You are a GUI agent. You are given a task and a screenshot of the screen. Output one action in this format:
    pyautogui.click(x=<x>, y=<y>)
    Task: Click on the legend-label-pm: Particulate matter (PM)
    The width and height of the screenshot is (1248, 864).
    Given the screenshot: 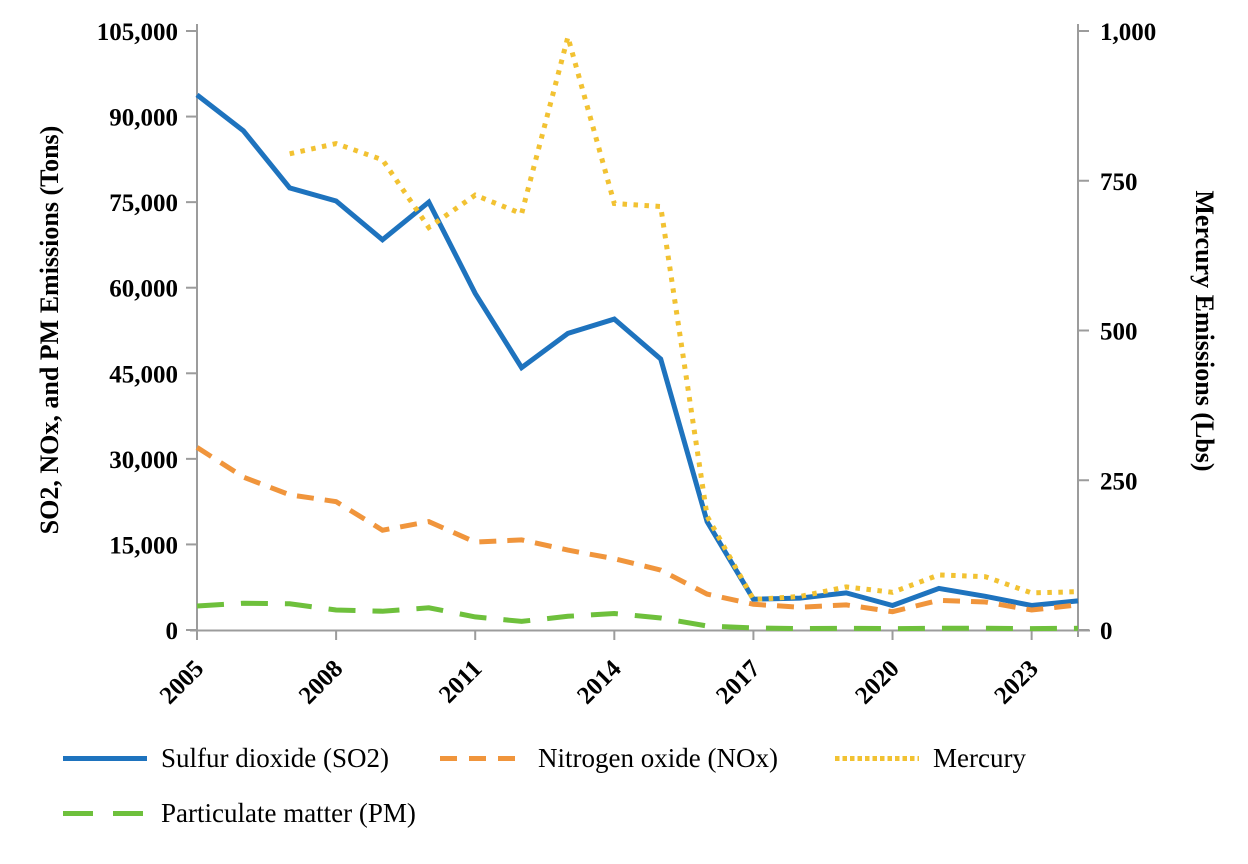 What is the action you would take?
    pyautogui.click(x=288, y=812)
    